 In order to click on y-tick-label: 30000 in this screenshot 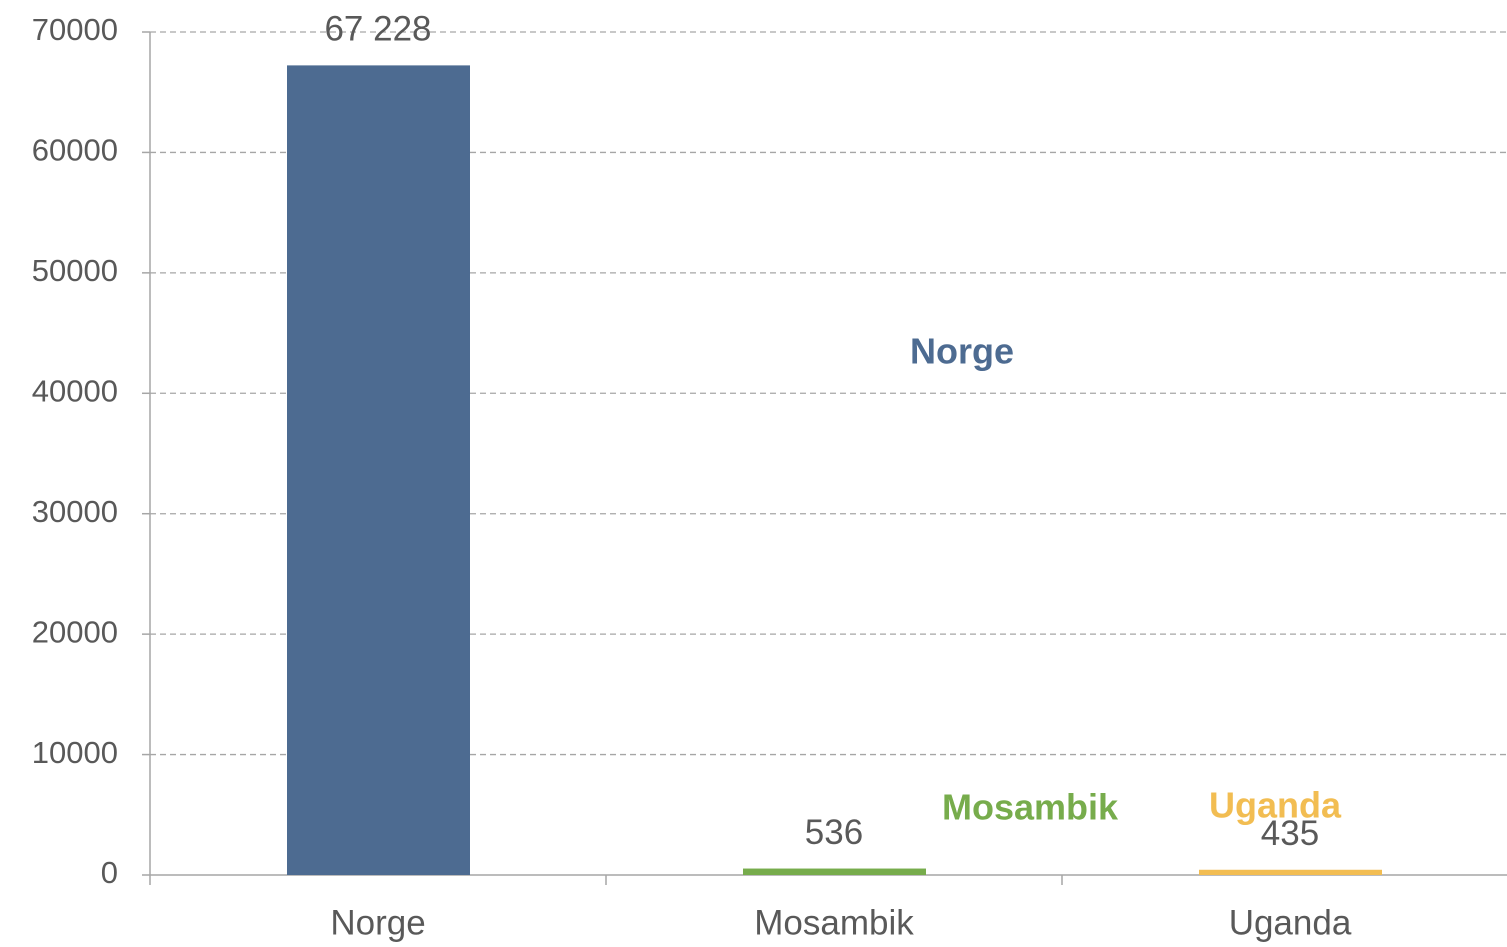, I will do `click(75, 511)`.